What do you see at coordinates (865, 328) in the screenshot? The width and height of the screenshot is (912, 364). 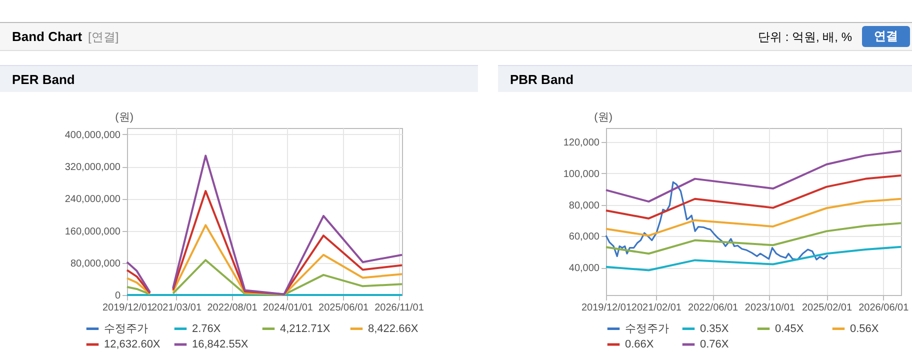 I see `legend-label: 0.56X` at bounding box center [865, 328].